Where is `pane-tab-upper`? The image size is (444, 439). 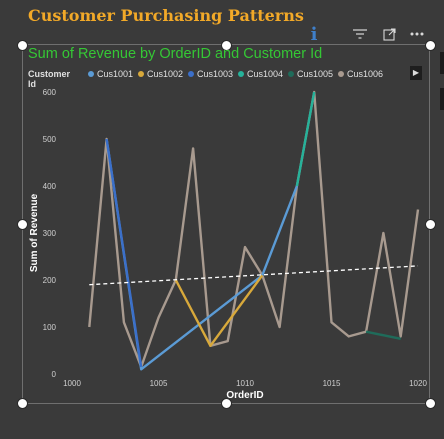 pane-tab-upper is located at coordinates (442, 63).